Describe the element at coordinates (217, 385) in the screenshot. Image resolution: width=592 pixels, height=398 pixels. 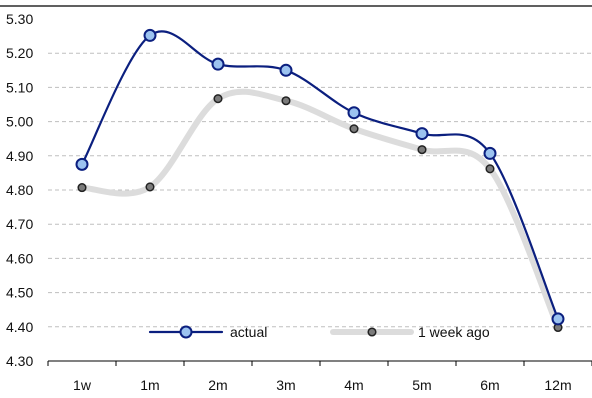
I see `x-tick-label: 2m` at that location.